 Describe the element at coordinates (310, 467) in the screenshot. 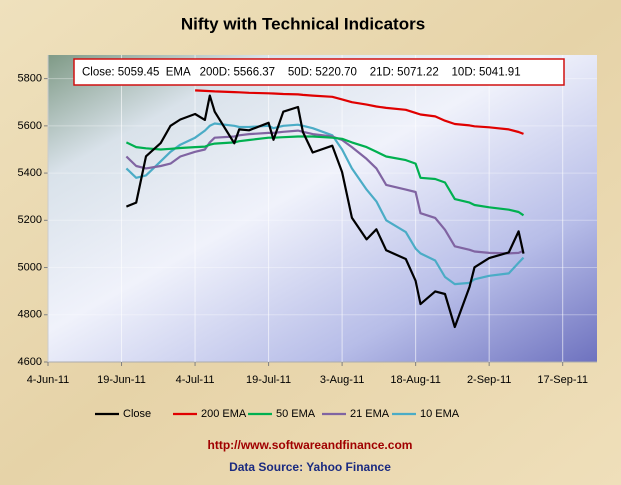

I see `footer-source: Data Source: Yahoo Finance` at that location.